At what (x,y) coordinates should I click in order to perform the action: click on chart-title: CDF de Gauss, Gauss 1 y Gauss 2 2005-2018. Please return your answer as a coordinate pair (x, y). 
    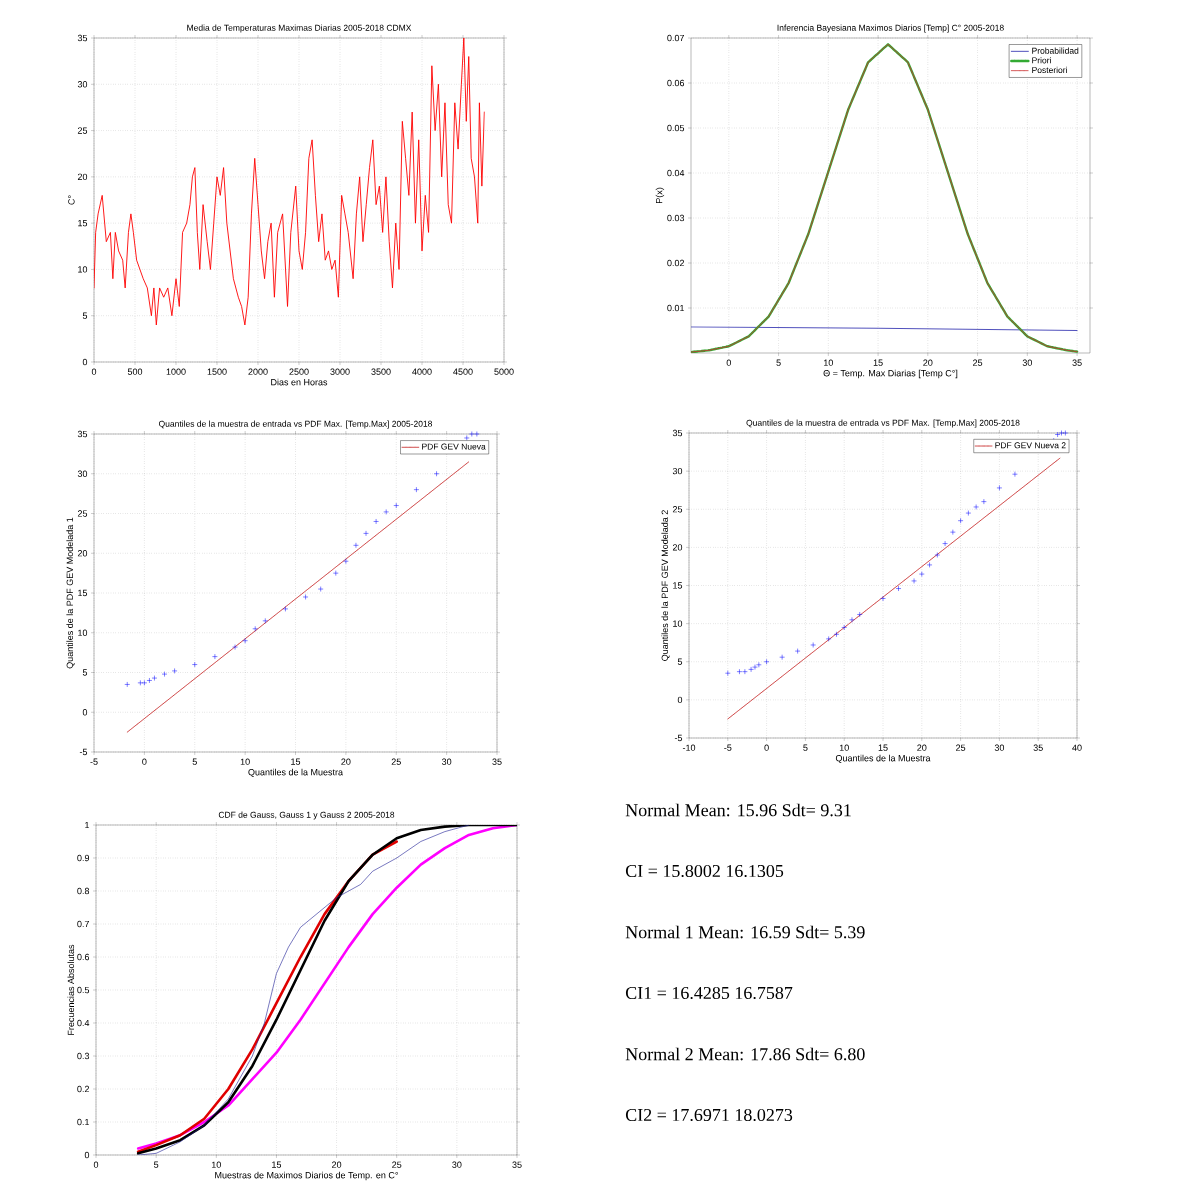
    Looking at the image, I should click on (306, 815).